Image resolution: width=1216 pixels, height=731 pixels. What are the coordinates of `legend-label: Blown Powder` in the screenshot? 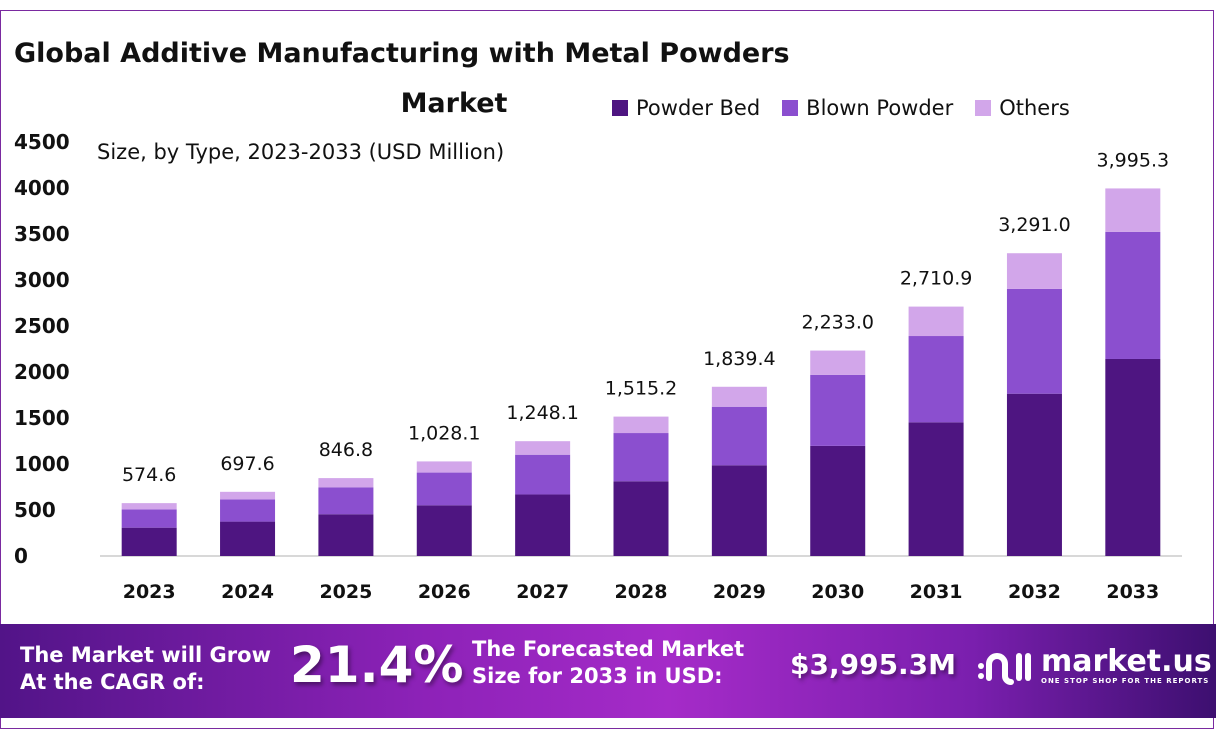 It's located at (880, 108).